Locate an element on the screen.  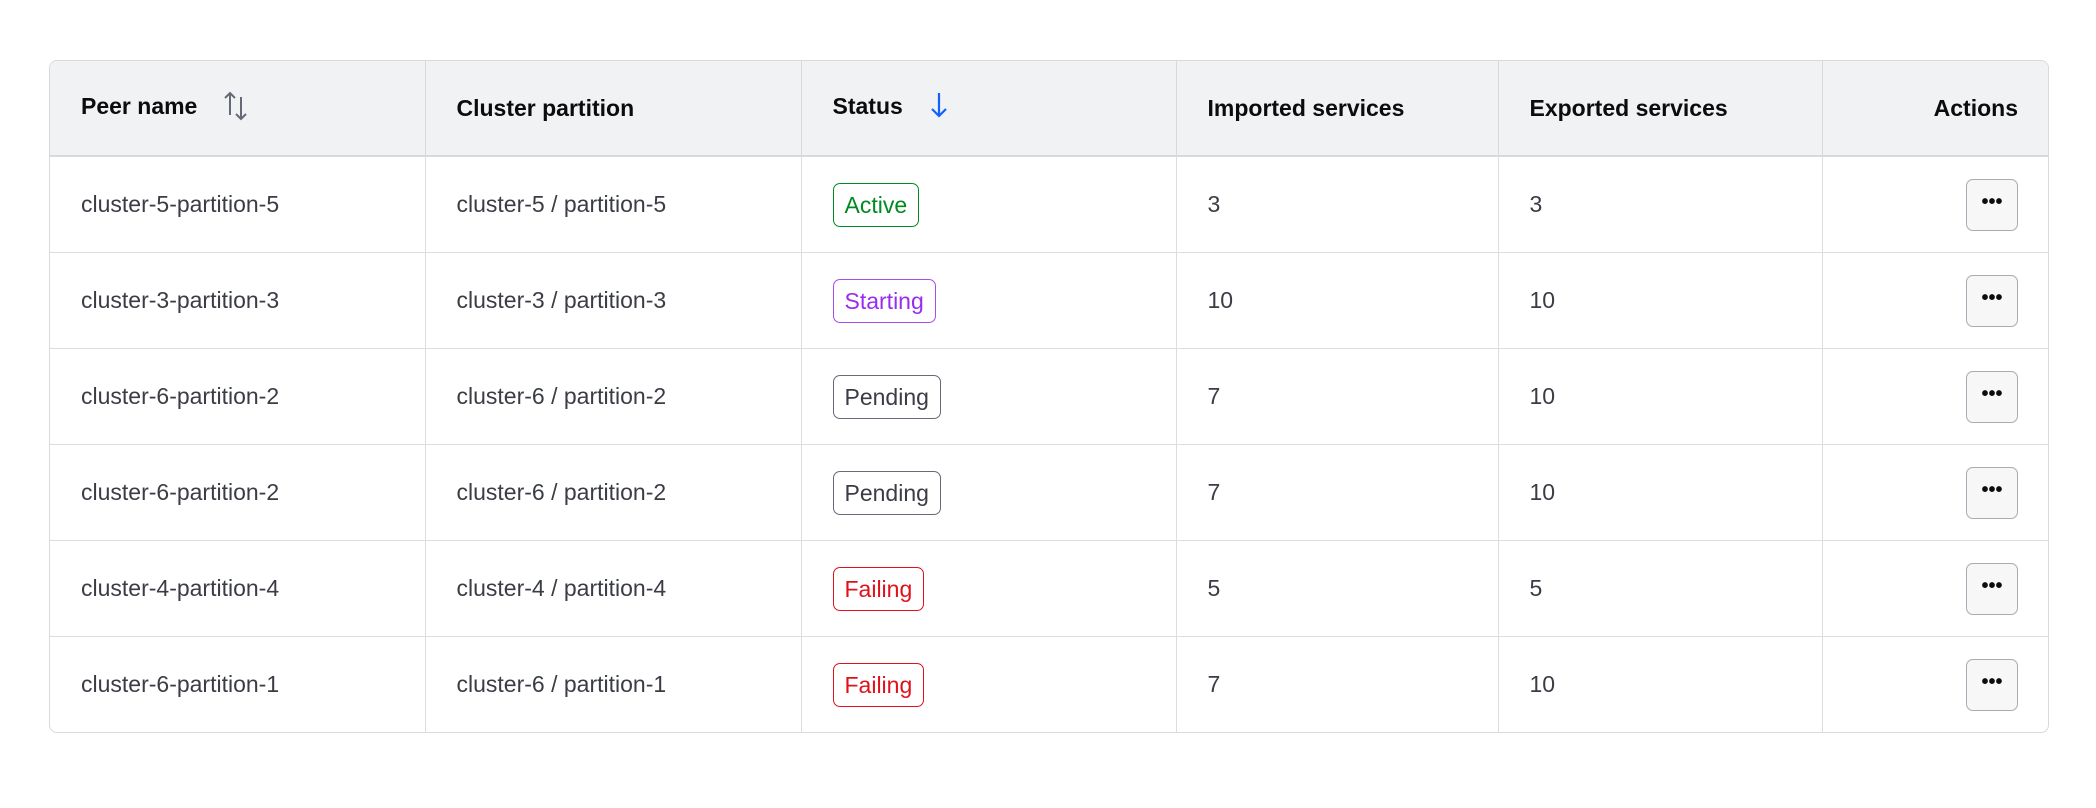
imported-services: 5 is located at coordinates (1214, 588).